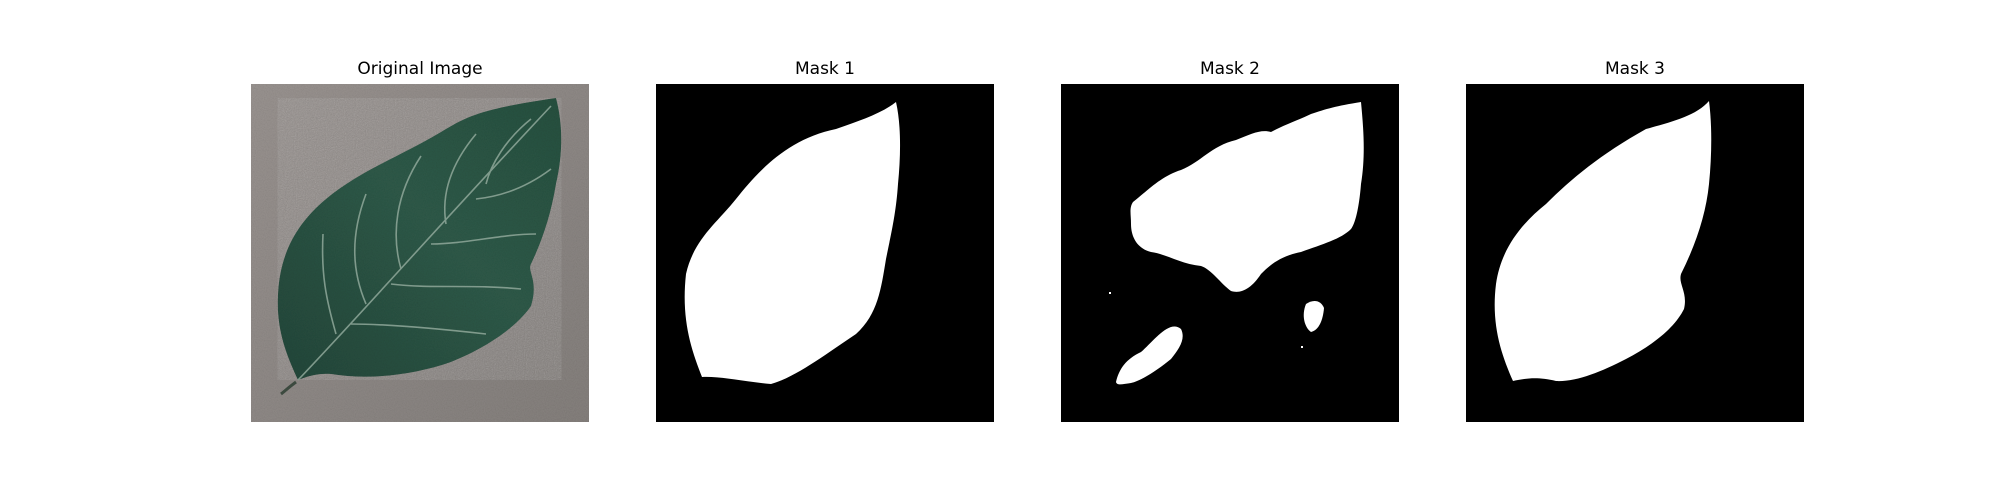  I want to click on mask-2-lower-left-blob, so click(1149, 355).